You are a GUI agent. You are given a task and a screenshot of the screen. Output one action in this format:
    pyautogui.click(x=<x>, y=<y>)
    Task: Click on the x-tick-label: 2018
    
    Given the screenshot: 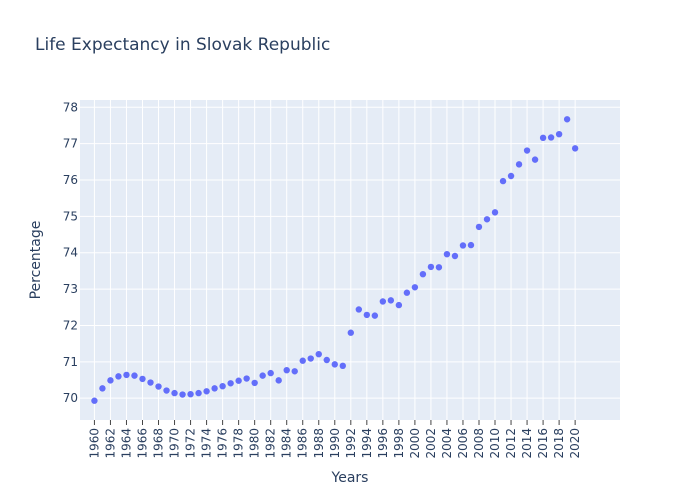 What is the action you would take?
    pyautogui.click(x=559, y=443)
    